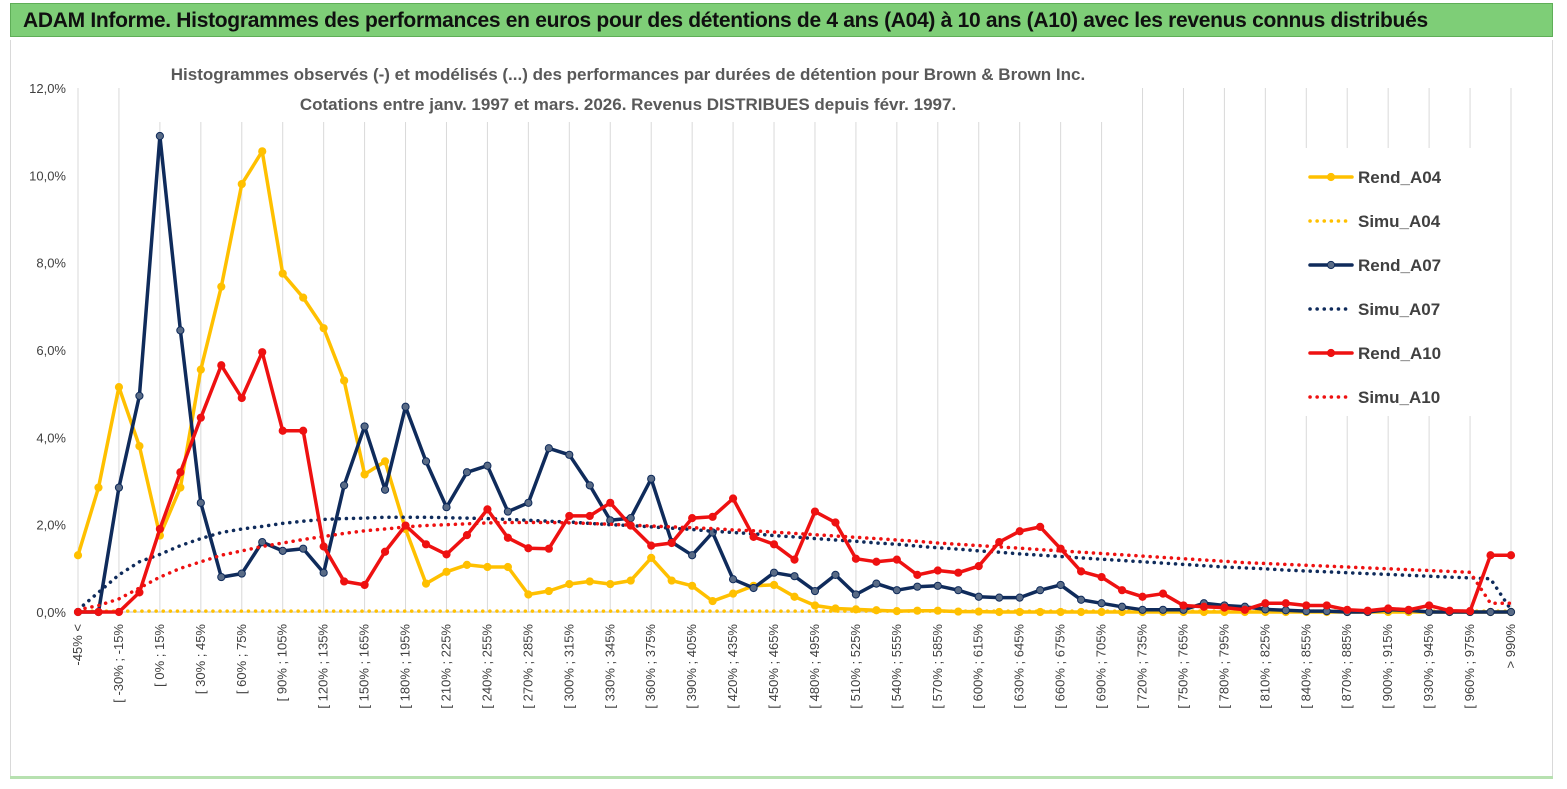 The image size is (1567, 789). What do you see at coordinates (781, 777) in the screenshot?
I see `bottom-rule` at bounding box center [781, 777].